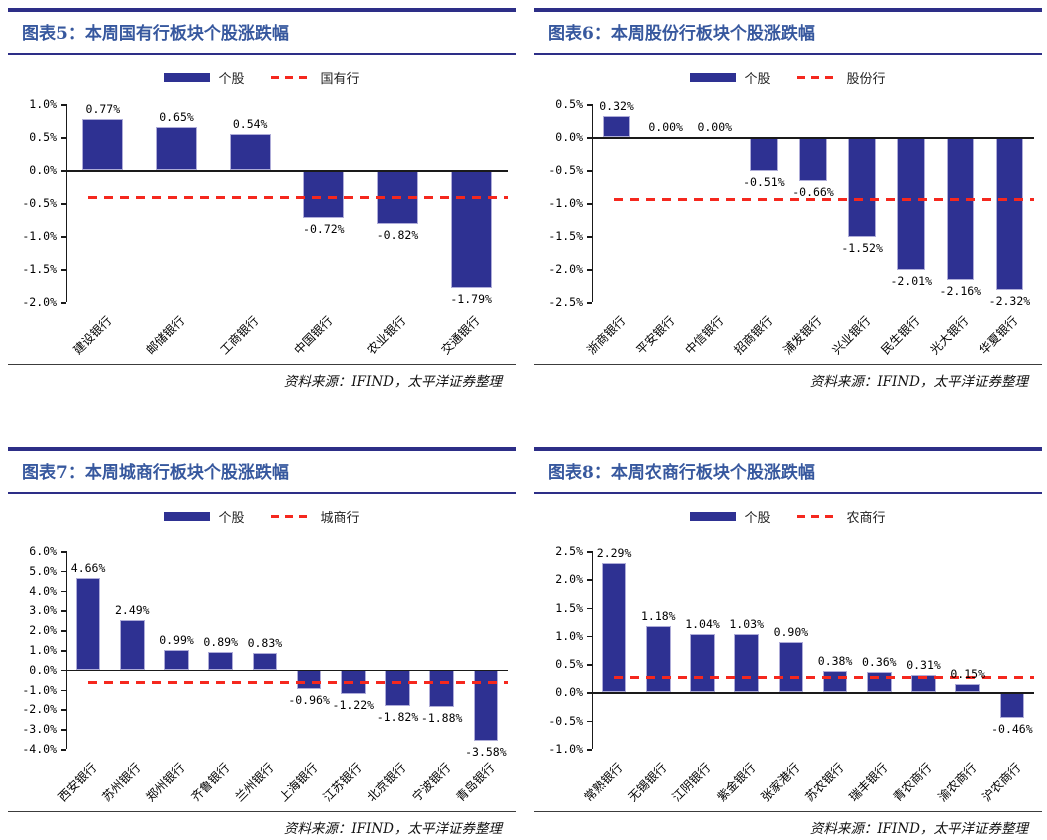 Image resolution: width=1047 pixels, height=840 pixels. I want to click on category-label: 渝农商行, so click(957, 782).